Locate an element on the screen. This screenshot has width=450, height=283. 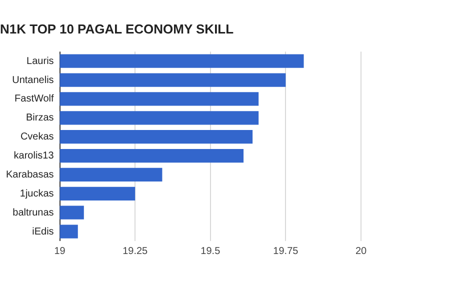
chart-title: N1K TOP 10 PAGAL ECONOMY SKILL is located at coordinates (117, 28).